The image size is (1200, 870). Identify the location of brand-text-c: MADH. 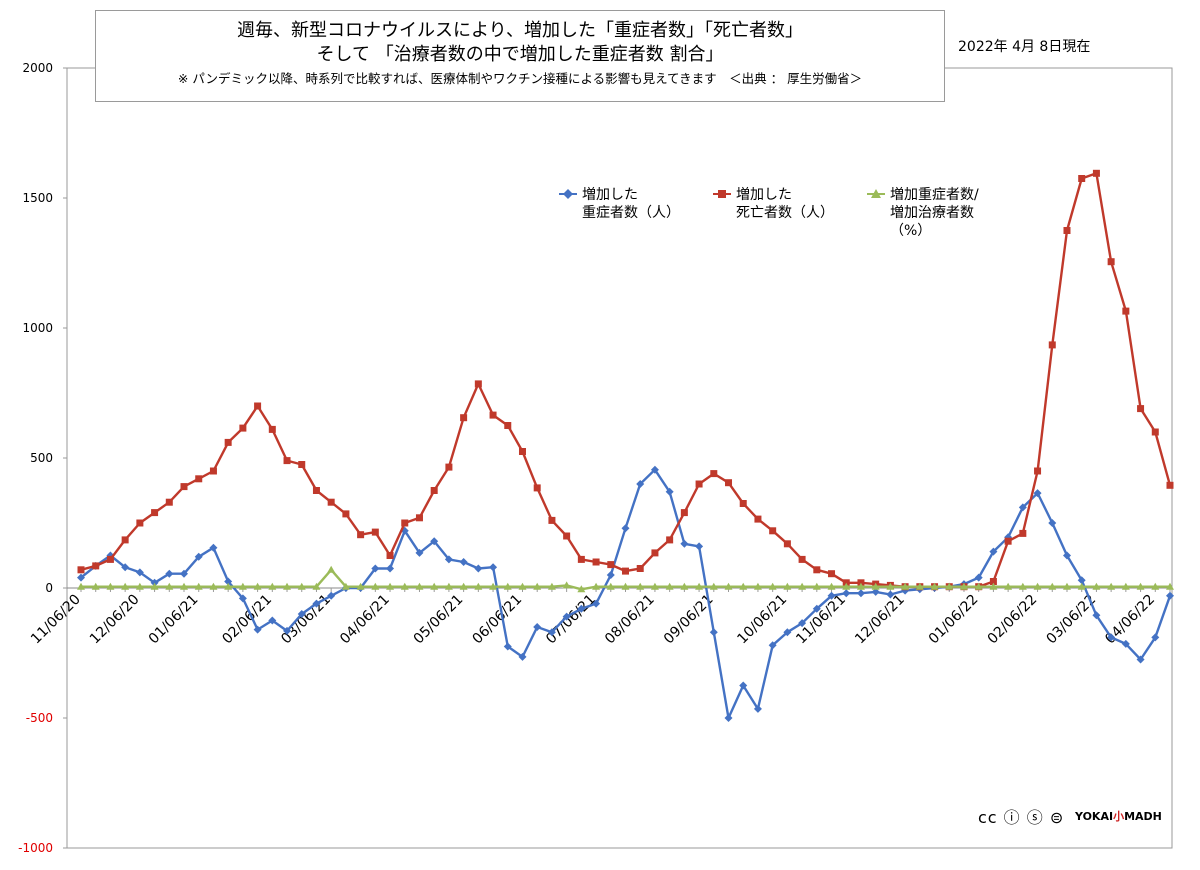
(1143, 816).